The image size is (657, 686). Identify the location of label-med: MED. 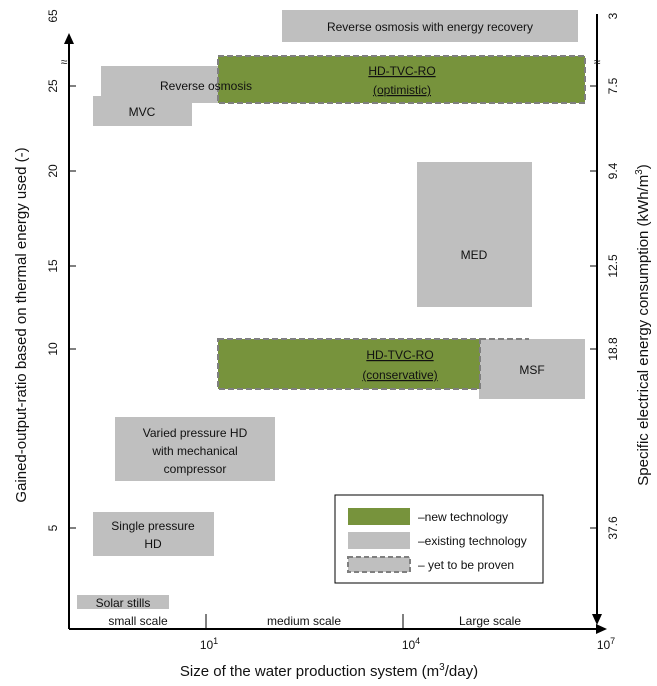
(474, 255).